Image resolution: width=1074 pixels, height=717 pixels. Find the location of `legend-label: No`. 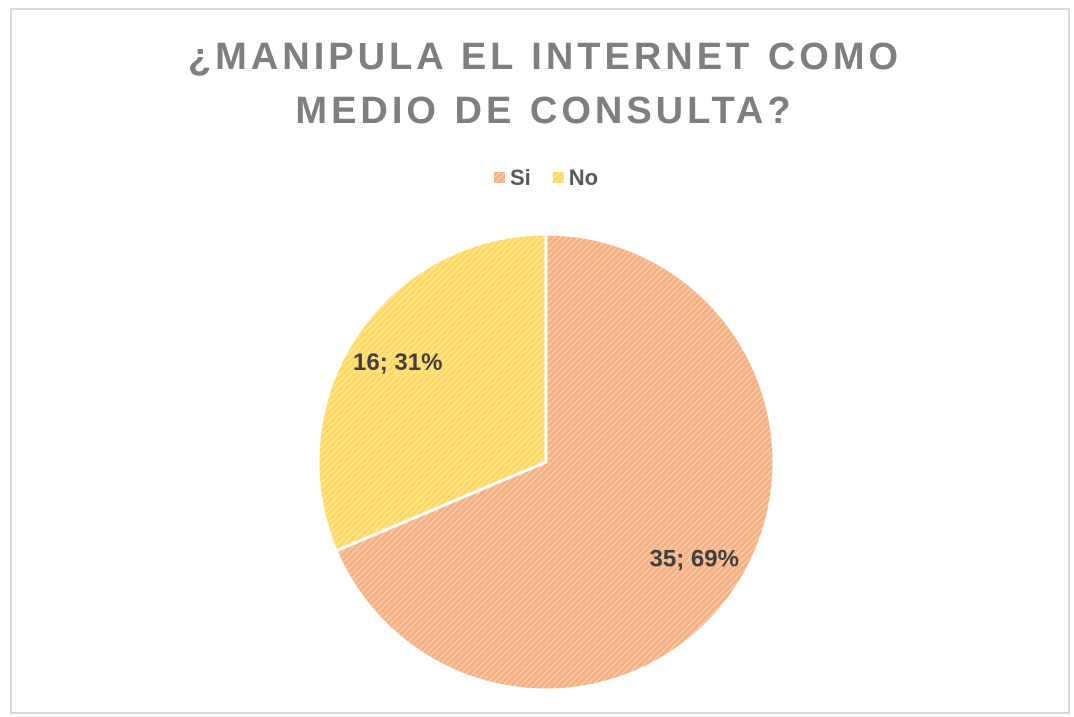

legend-label: No is located at coordinates (583, 177).